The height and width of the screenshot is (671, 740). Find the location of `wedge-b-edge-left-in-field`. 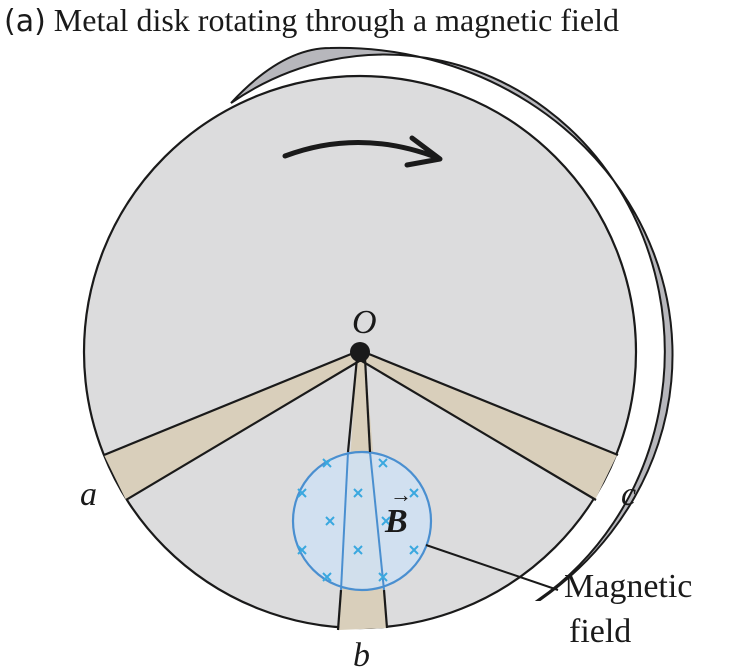

wedge-b-edge-left-in-field is located at coordinates (344, 521).